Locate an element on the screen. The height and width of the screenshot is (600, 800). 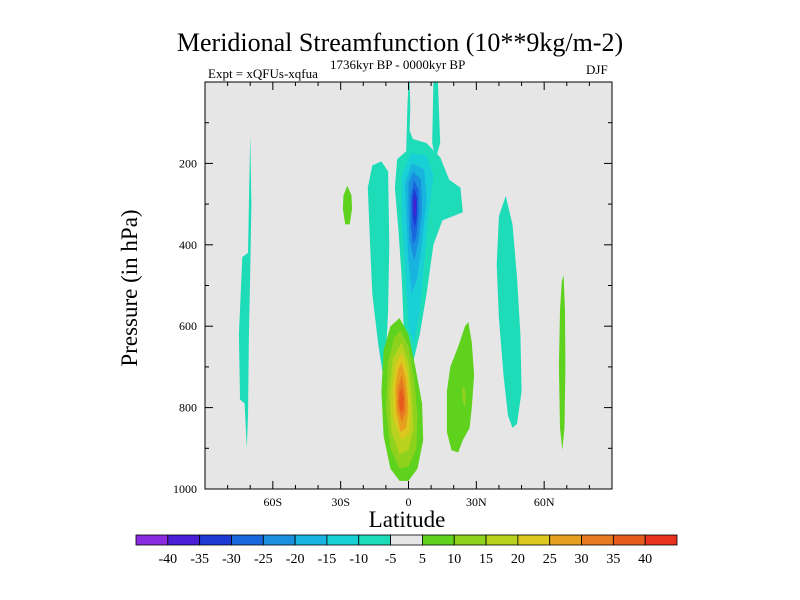
colorbar-label: 30 is located at coordinates (582, 559).